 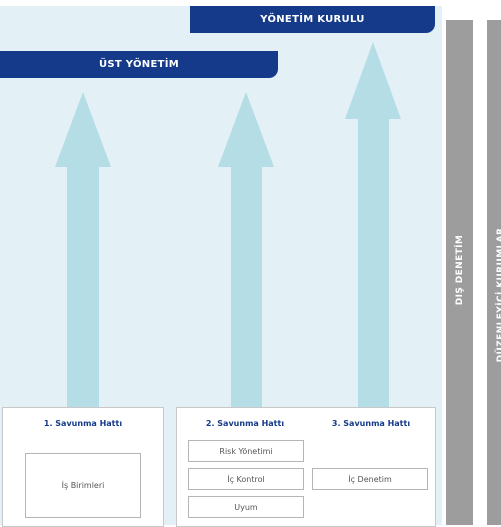 I want to click on line-1-box: 1. Savunma Hattı İş Birimleri, so click(x=83, y=467).